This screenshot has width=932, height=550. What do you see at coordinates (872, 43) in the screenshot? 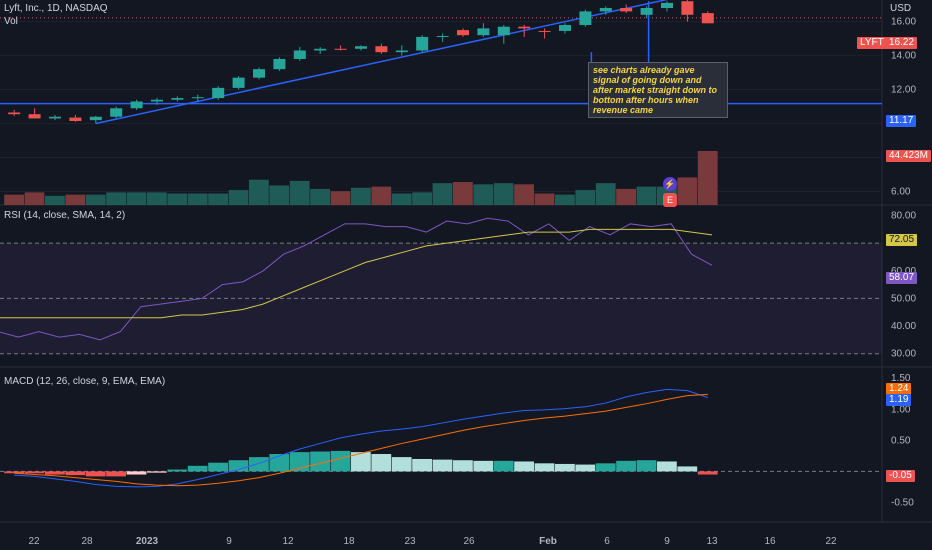
I see `symbol-tag: LYFT` at bounding box center [872, 43].